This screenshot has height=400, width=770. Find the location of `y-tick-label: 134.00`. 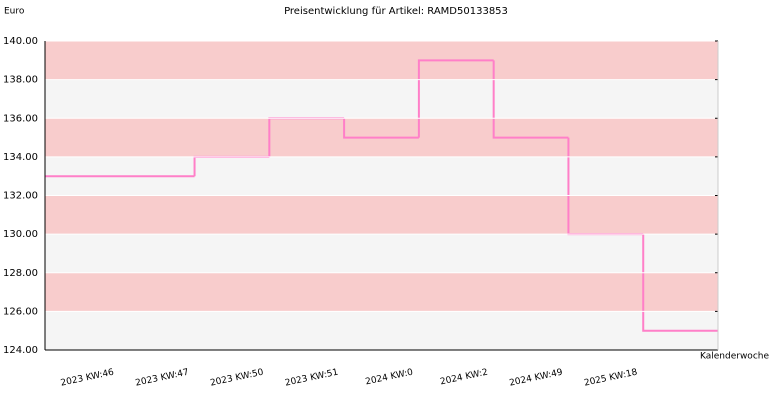

y-tick-label: 134.00 is located at coordinates (20, 157).